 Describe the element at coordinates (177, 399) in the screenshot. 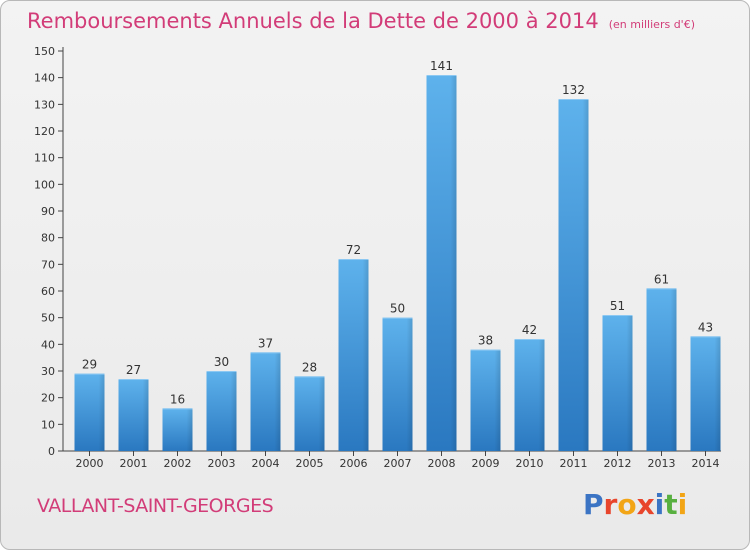

I see `data-label: 16` at that location.